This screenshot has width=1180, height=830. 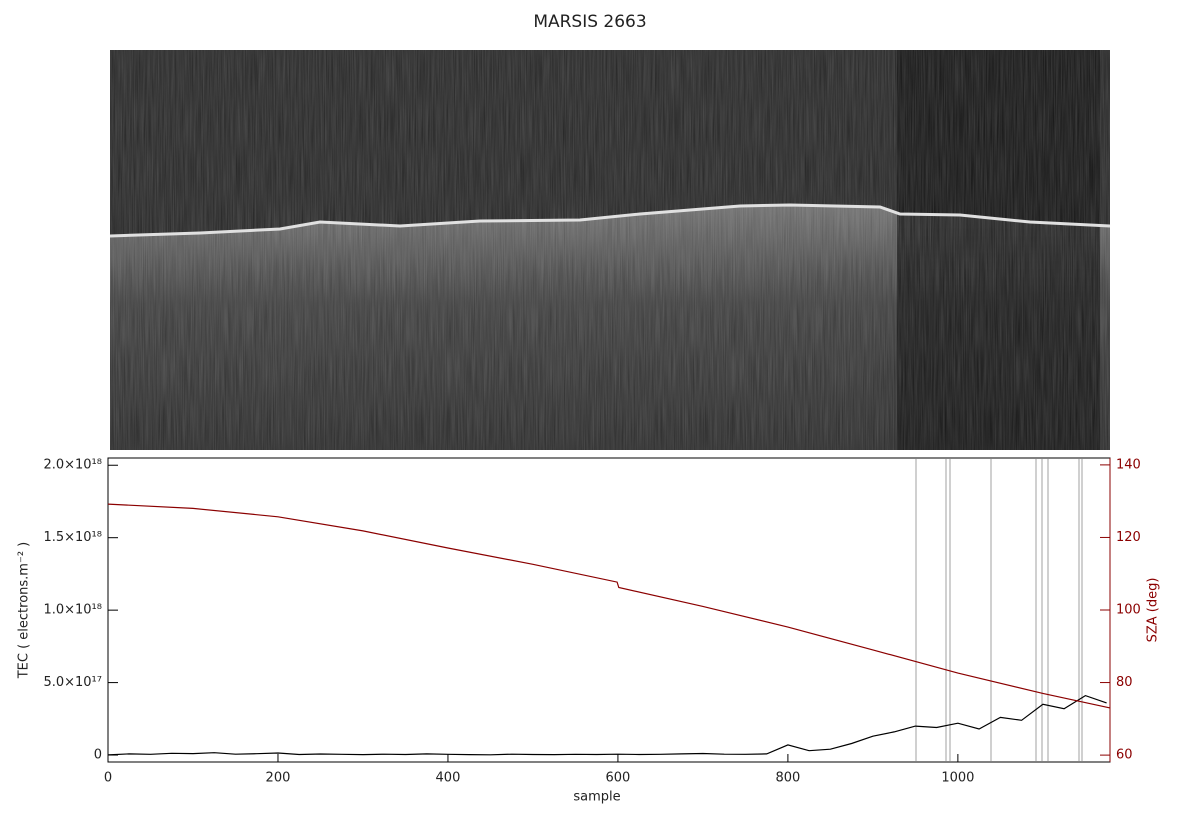 I want to click on y-axis-label: TEC ( electrons.m⁻² ), so click(x=24, y=611).